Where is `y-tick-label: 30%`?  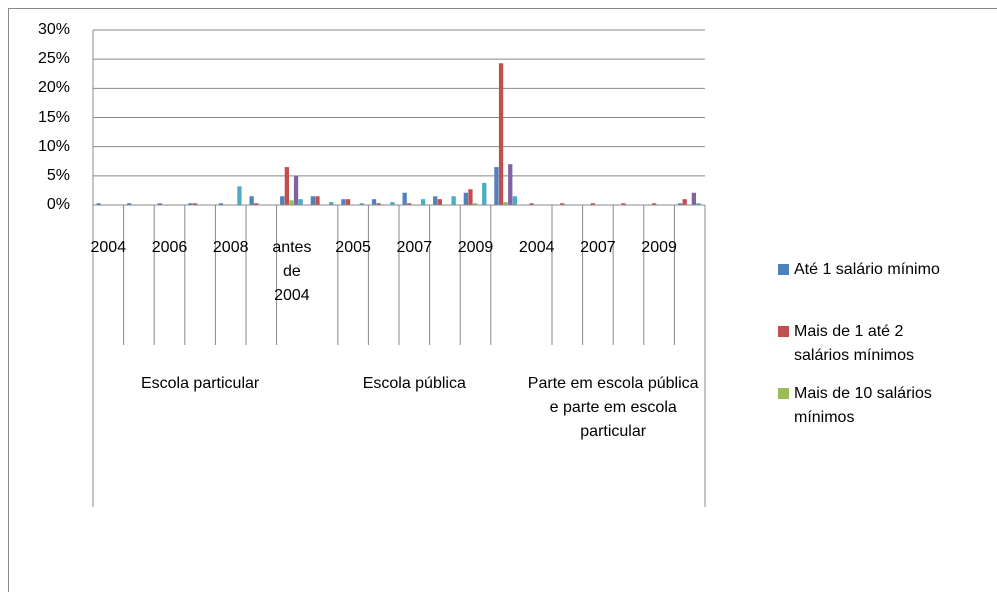 y-tick-label: 30% is located at coordinates (53, 29).